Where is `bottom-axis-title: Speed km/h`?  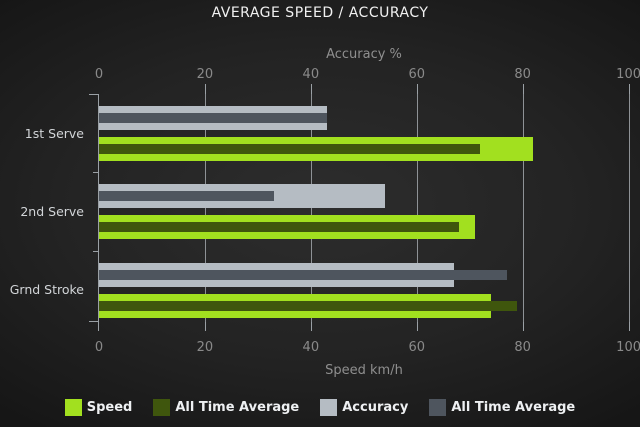
bottom-axis-title: Speed km/h is located at coordinates (364, 370).